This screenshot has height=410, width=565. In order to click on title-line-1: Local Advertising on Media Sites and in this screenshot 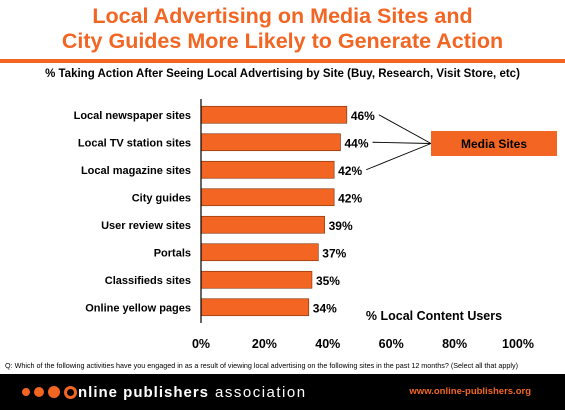, I will do `click(282, 16)`.